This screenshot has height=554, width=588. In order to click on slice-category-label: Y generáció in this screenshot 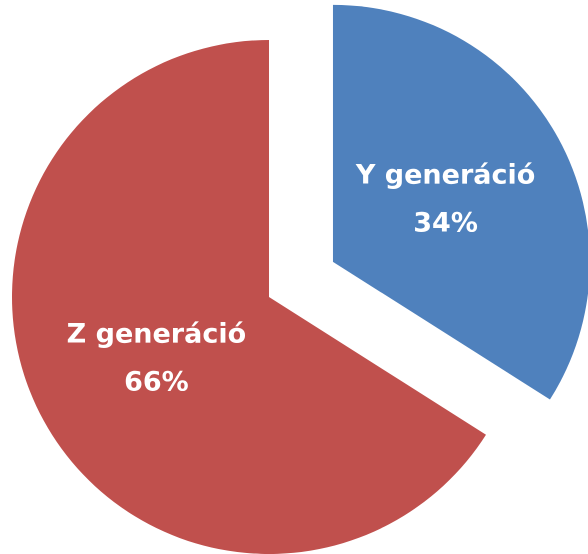, I will do `click(445, 174)`.